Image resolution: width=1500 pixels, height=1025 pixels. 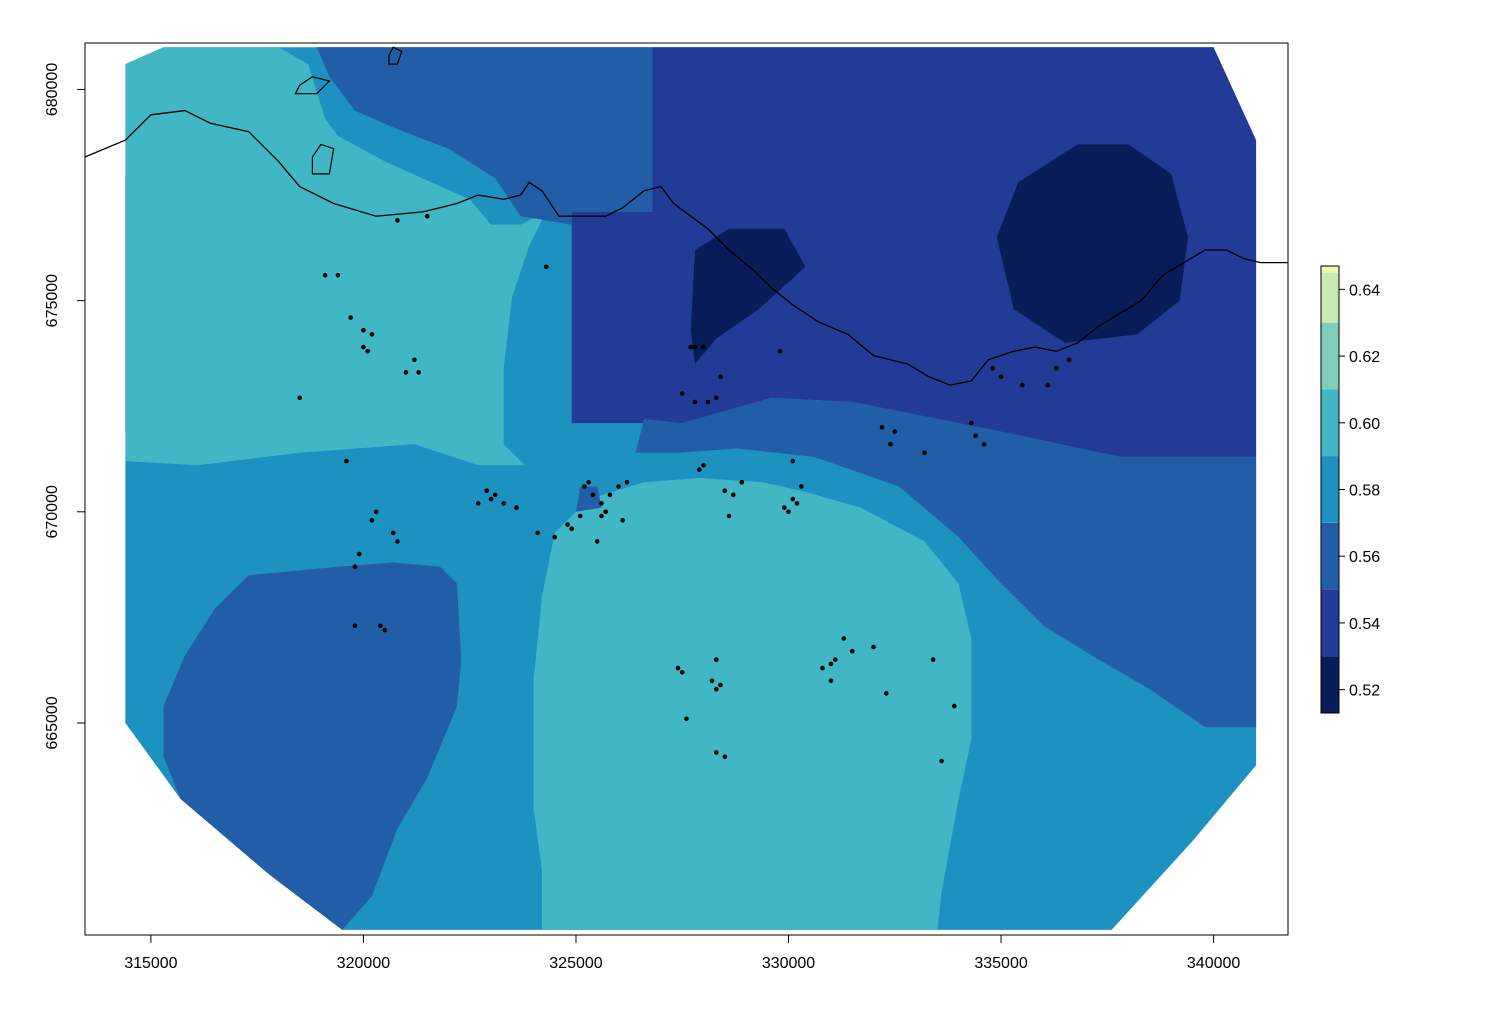 I want to click on x-tick-label: 335000, so click(x=1000, y=963).